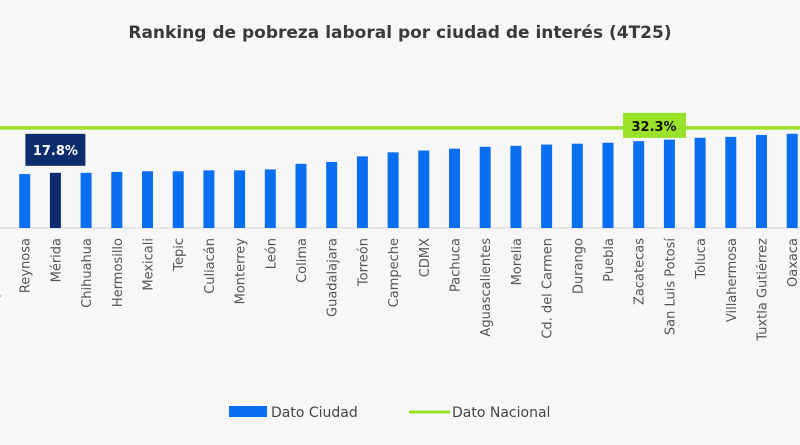 The height and width of the screenshot is (445, 800). Describe the element at coordinates (333, 277) in the screenshot. I see `x-tick-label: Guadalajara` at that location.